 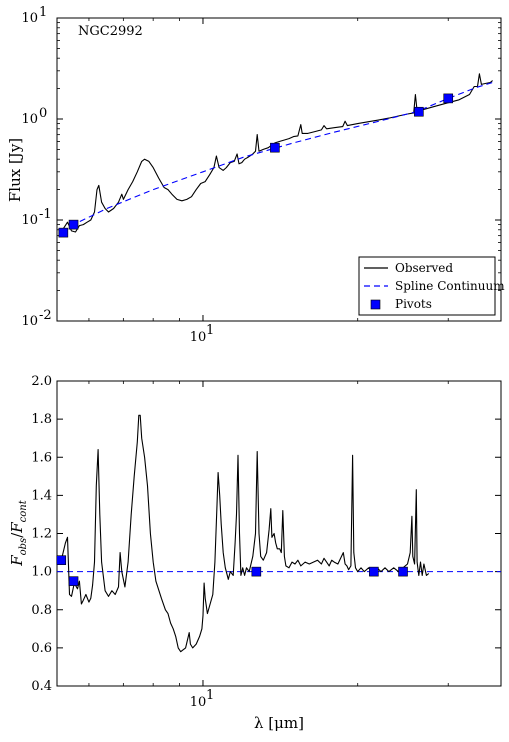 What do you see at coordinates (424, 268) in the screenshot?
I see `legend-observed-label: Observed` at bounding box center [424, 268].